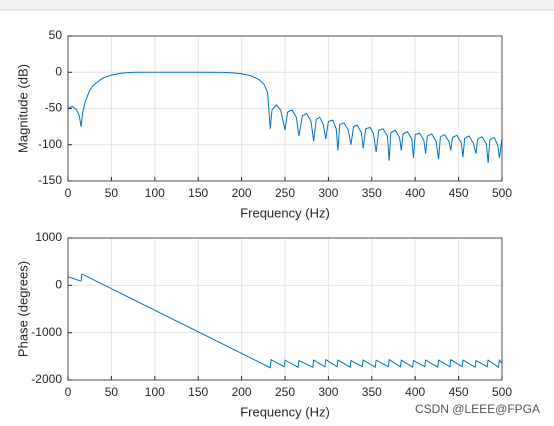 The height and width of the screenshot is (426, 554). I want to click on y-tick-label: -150, so click(50, 180).